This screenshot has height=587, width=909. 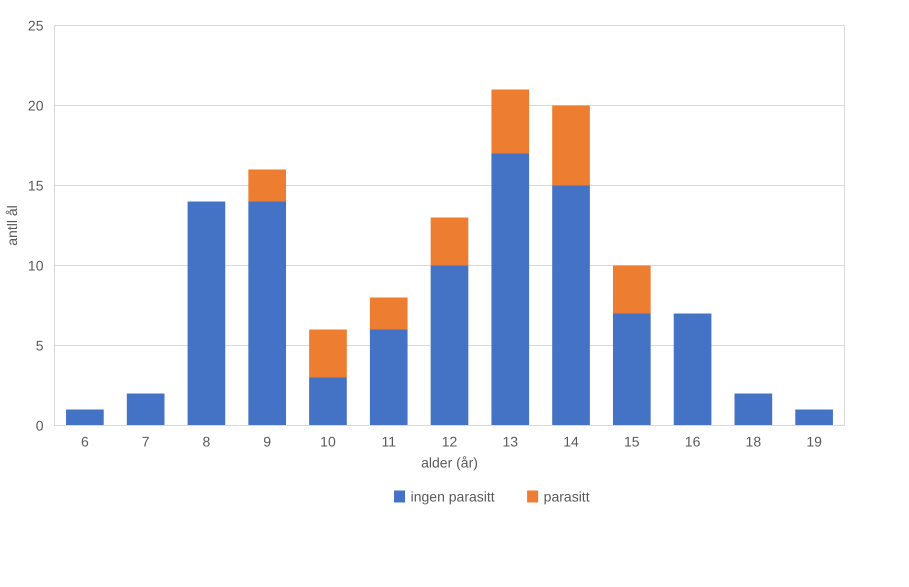 What do you see at coordinates (146, 442) in the screenshot?
I see `x-tick-label: 7` at bounding box center [146, 442].